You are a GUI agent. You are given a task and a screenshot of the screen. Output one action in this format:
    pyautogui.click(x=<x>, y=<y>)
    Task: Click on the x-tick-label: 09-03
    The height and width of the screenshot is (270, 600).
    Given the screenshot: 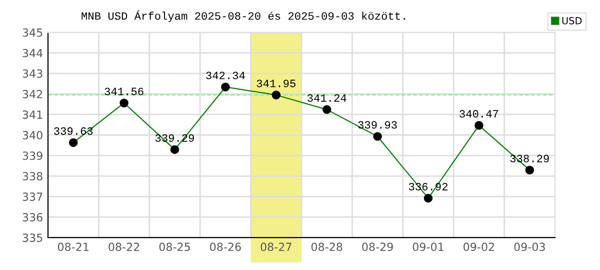 What is the action you would take?
    pyautogui.click(x=529, y=247)
    